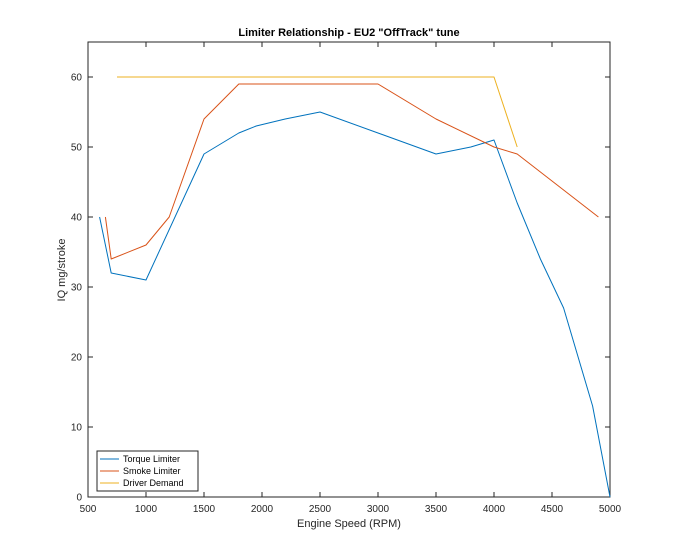 The width and height of the screenshot is (674, 560). I want to click on y-tick-label: 10, so click(77, 428).